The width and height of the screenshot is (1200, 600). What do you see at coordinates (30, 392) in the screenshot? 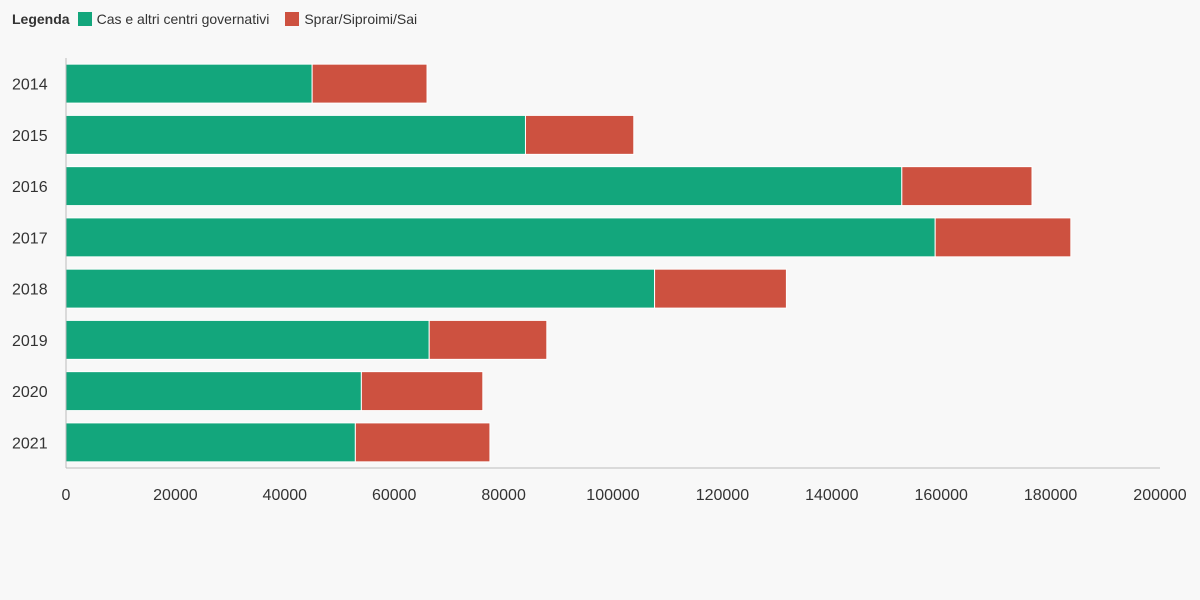
I see `y-tick-label-2020: 2020` at bounding box center [30, 392].